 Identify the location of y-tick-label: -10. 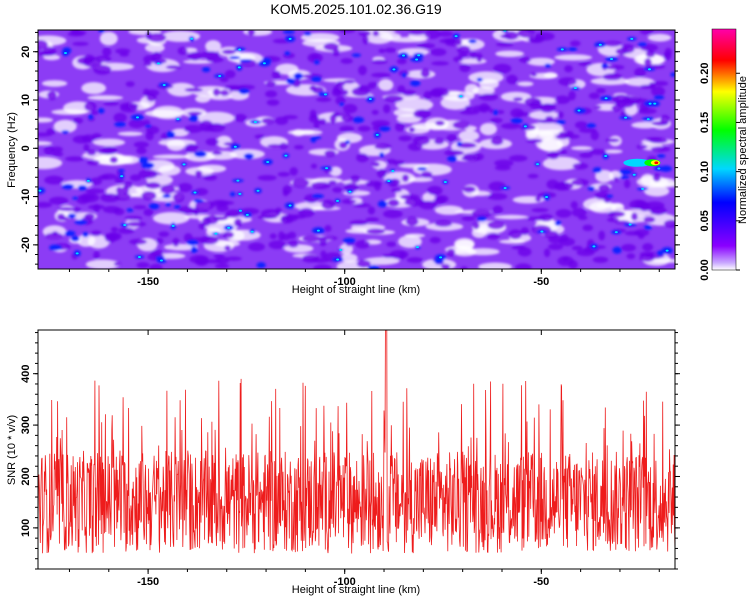
(26, 197).